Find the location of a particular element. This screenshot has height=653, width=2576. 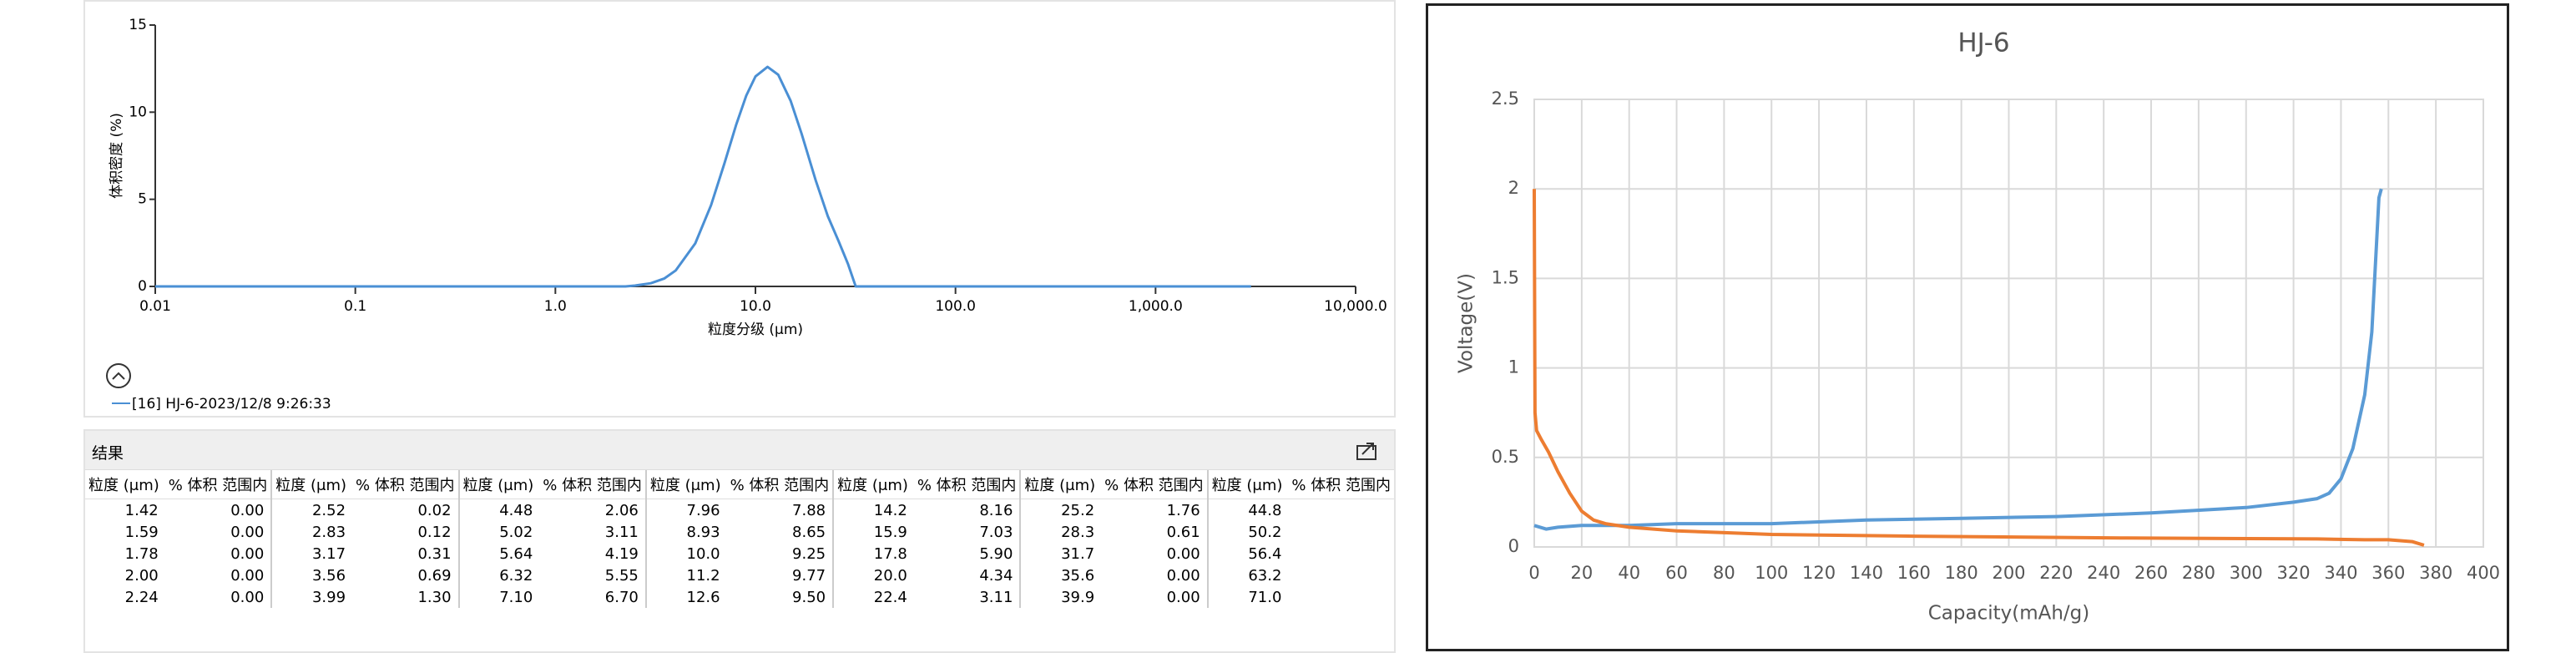

x-tick-label: 1,000.0 is located at coordinates (1156, 306).